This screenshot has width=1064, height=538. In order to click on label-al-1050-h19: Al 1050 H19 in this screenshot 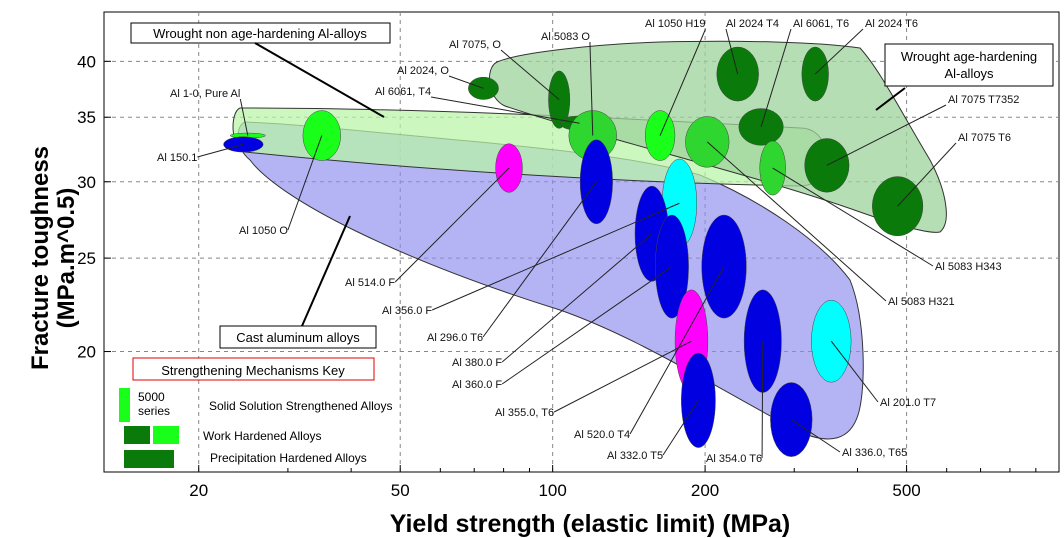, I will do `click(675, 24)`.